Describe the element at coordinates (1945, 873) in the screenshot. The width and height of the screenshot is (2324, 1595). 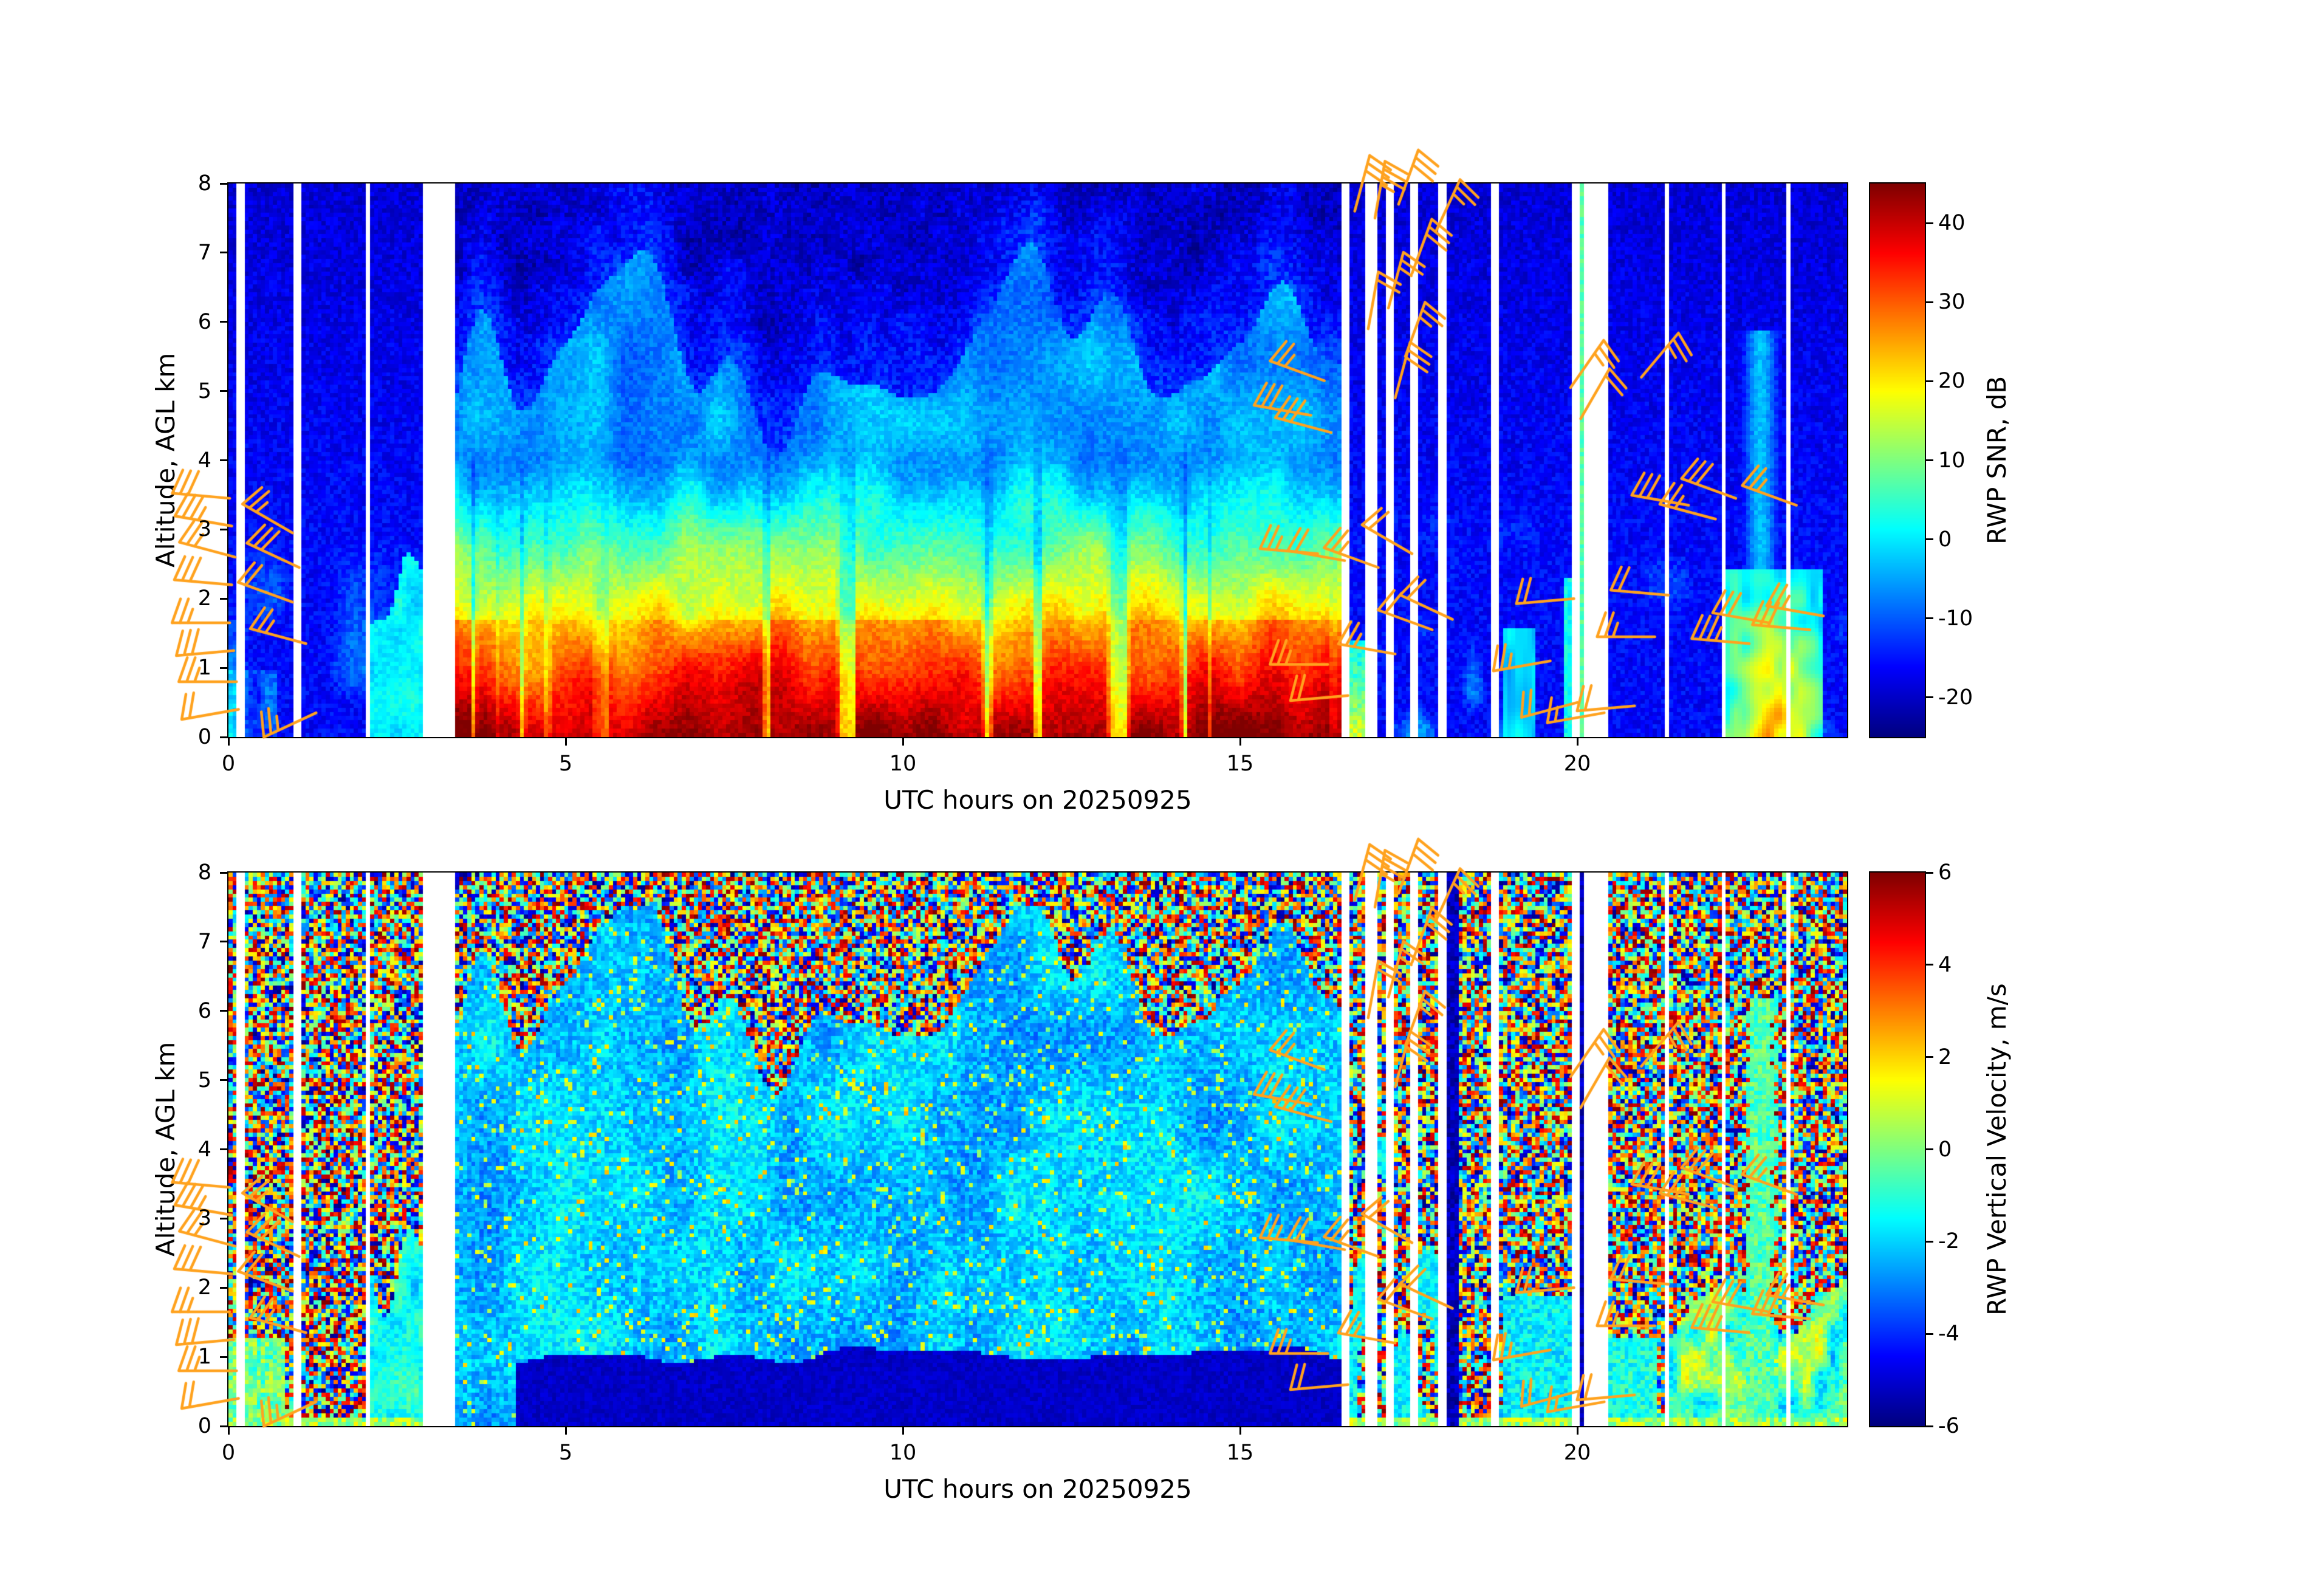
I see `colorbar-tick-label: 6` at that location.